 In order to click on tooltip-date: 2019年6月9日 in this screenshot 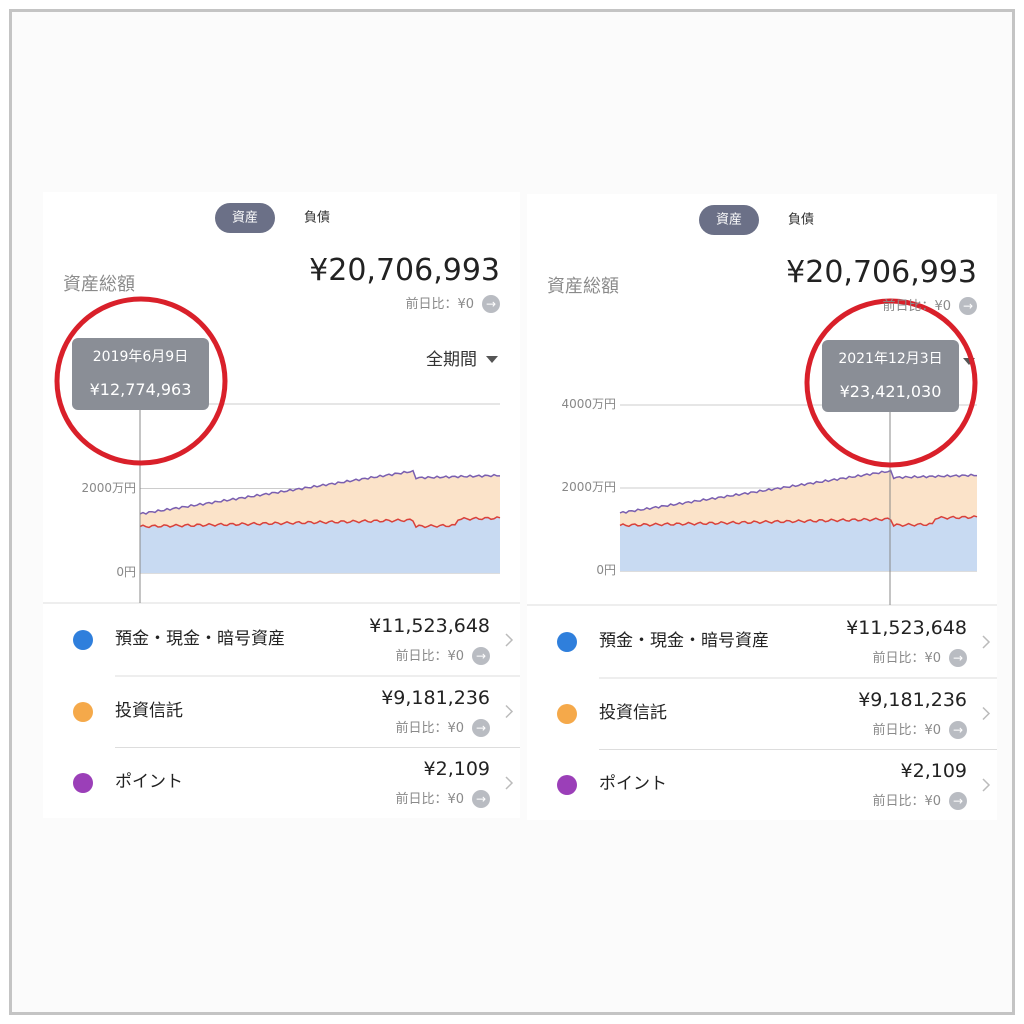, I will do `click(140, 357)`.